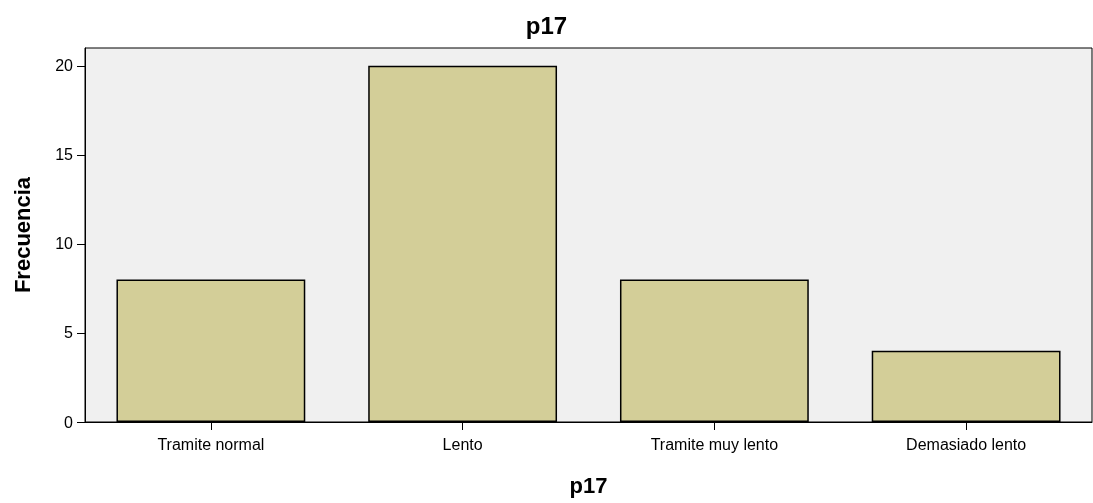 The image size is (1093, 503). Describe the element at coordinates (69, 333) in the screenshot. I see `y-tick-label: 5` at that location.